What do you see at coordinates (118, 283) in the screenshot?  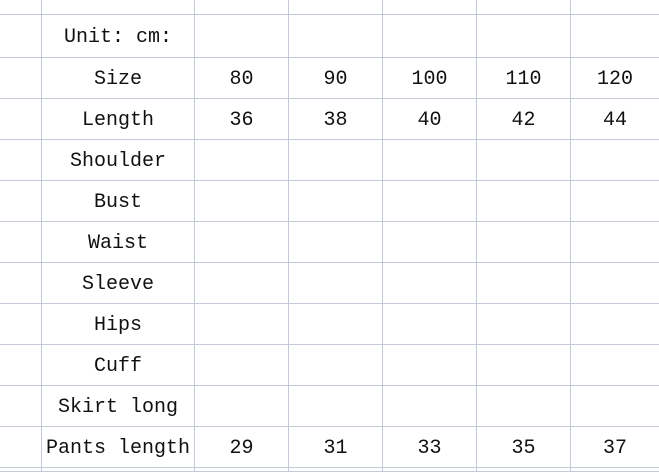 I see `cell-r7-c1: Sleeve` at bounding box center [118, 283].